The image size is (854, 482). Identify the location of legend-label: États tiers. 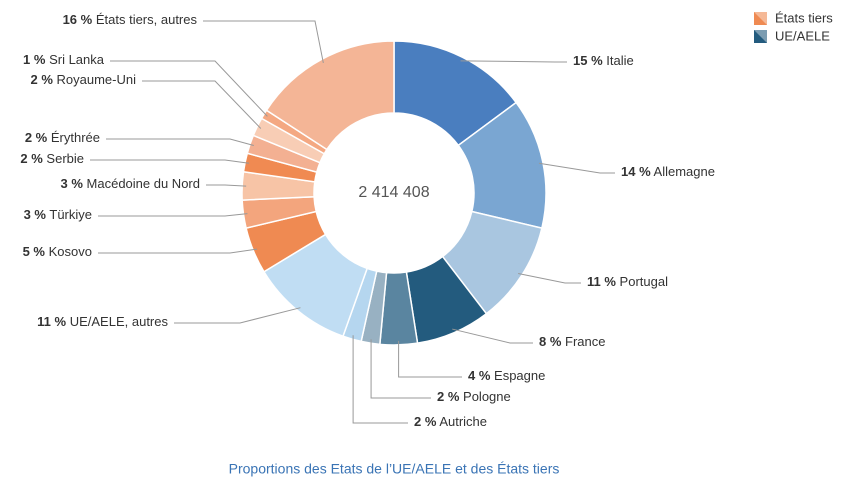
(804, 17).